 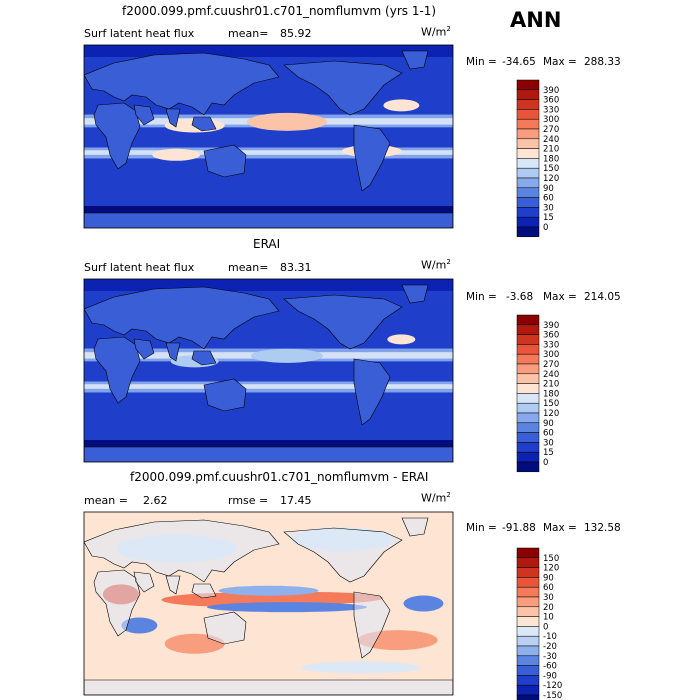 I want to click on field-label: Surf latent heat flux, so click(x=139, y=267).